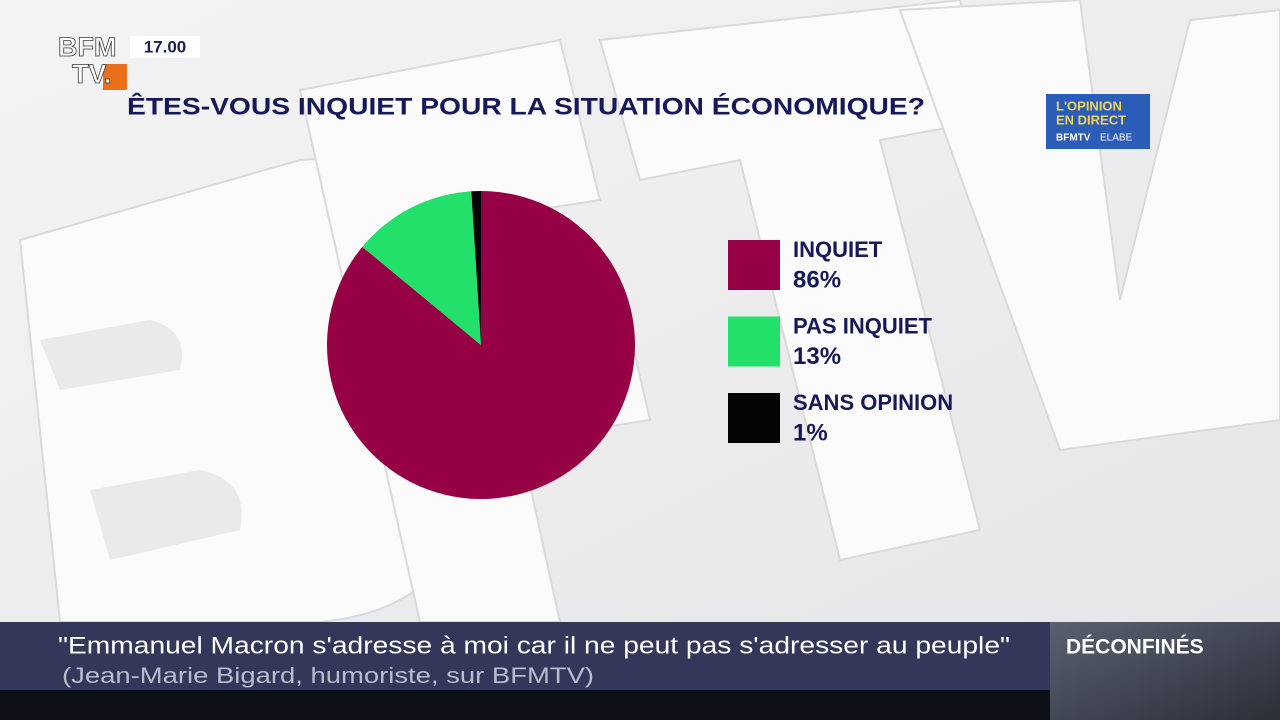 The height and width of the screenshot is (720, 1280). I want to click on logo-accent, so click(115, 77).